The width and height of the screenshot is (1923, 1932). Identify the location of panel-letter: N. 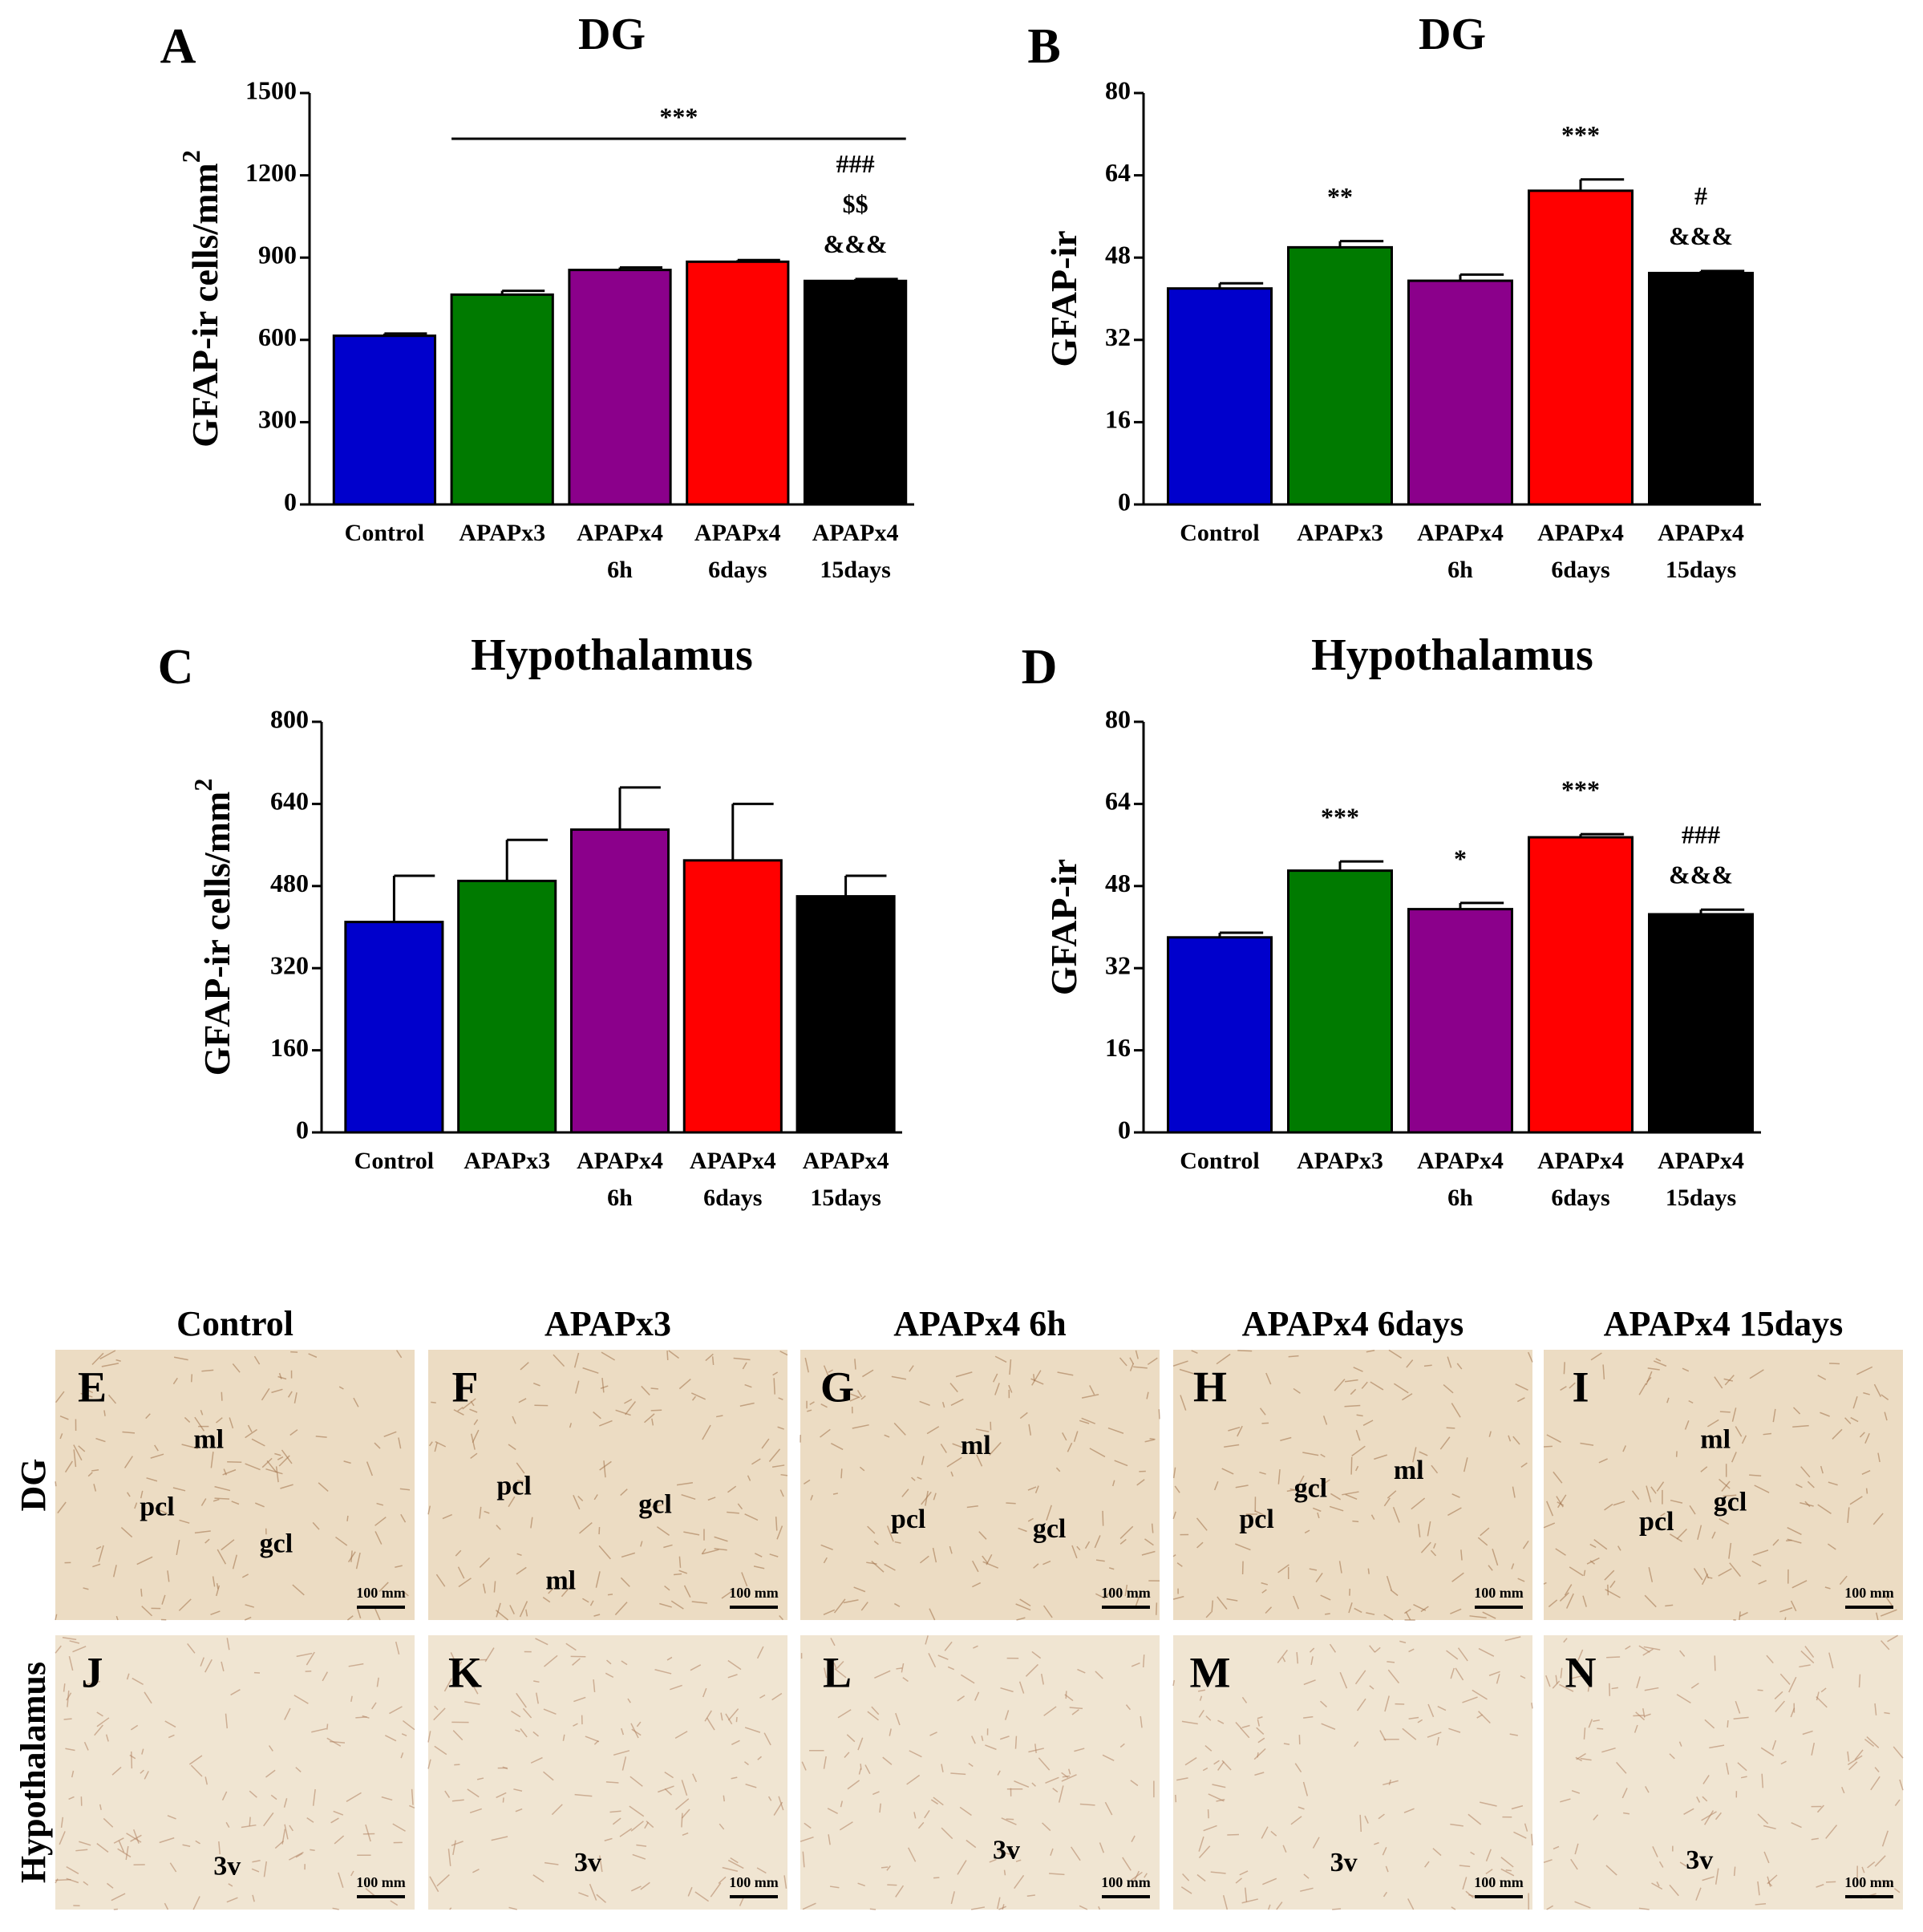
(1581, 1672).